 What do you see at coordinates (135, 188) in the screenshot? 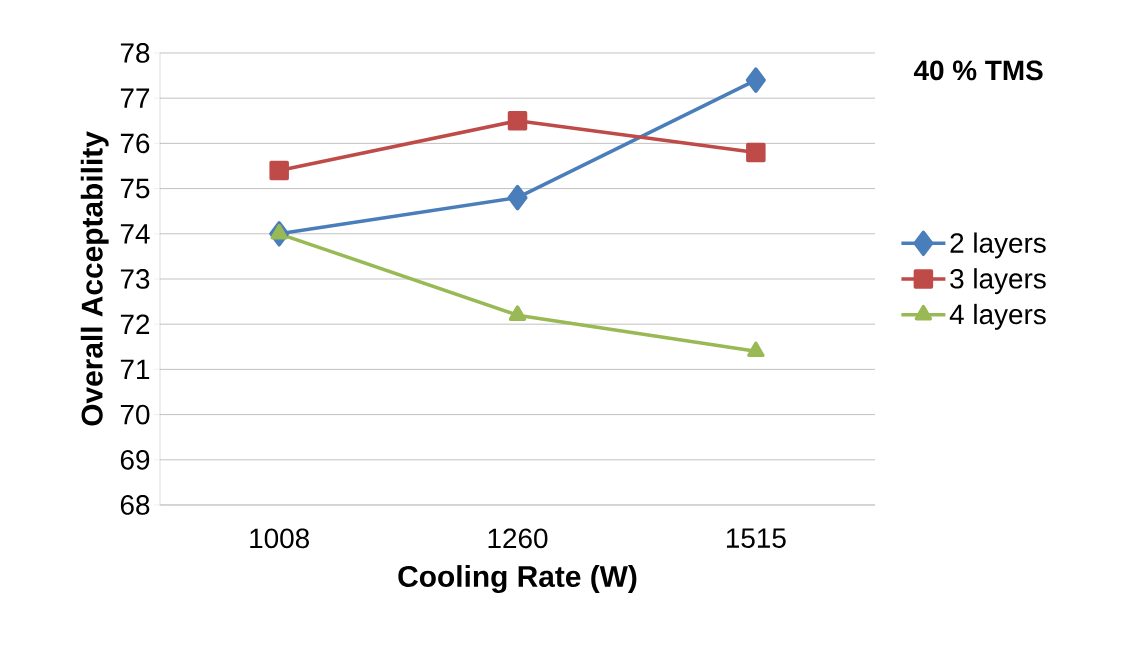
I see `y-tick-label: 75` at bounding box center [135, 188].